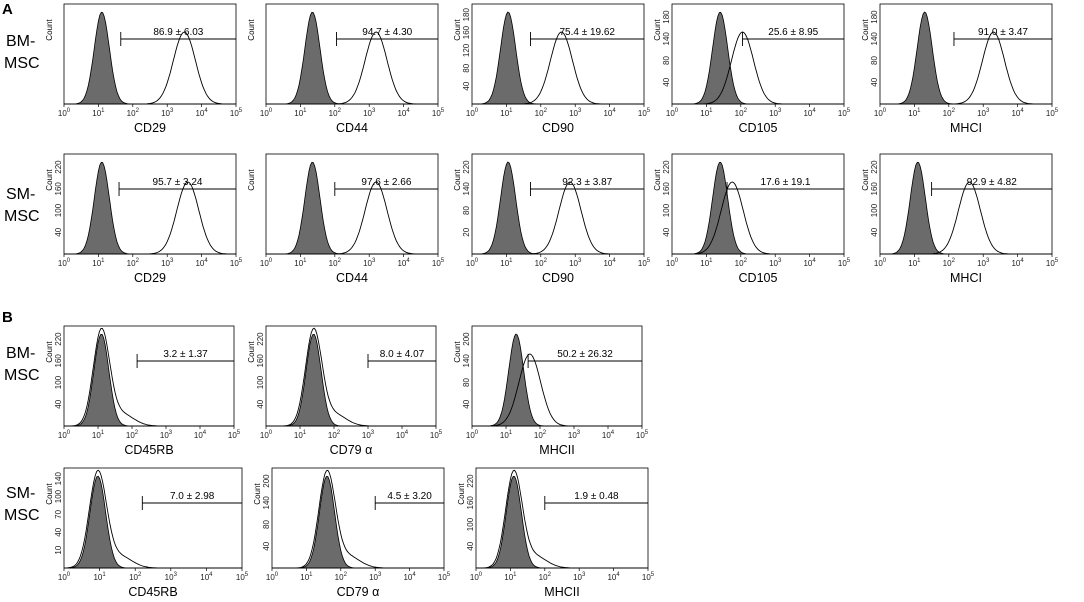 The height and width of the screenshot is (602, 1084). I want to click on histogram-a-bm-msc-cd29: 86.9 ± 6.03 100 10¹ 10² 10³ 10⁴ 10⁵ Count CD29, so click(144, 69).